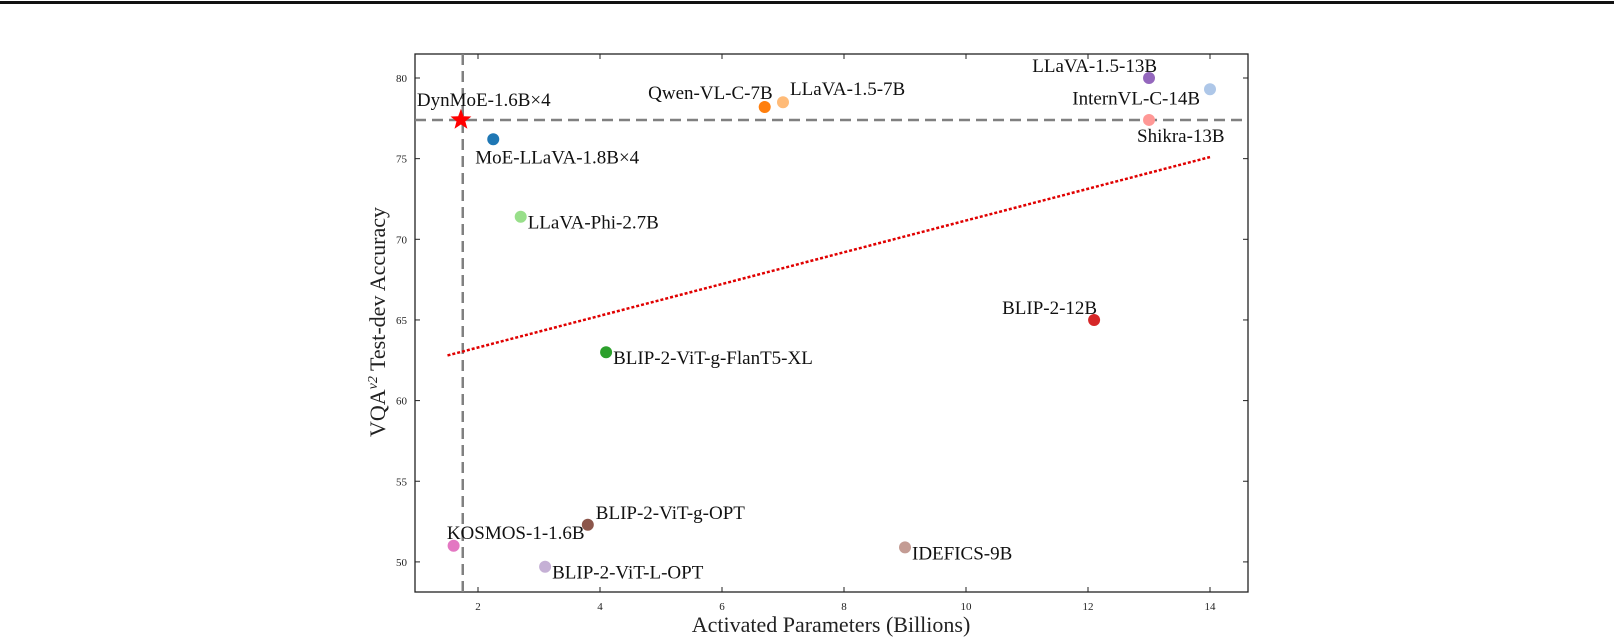 Image resolution: width=1614 pixels, height=642 pixels. What do you see at coordinates (402, 321) in the screenshot?
I see `y-tick-label: 65` at bounding box center [402, 321].